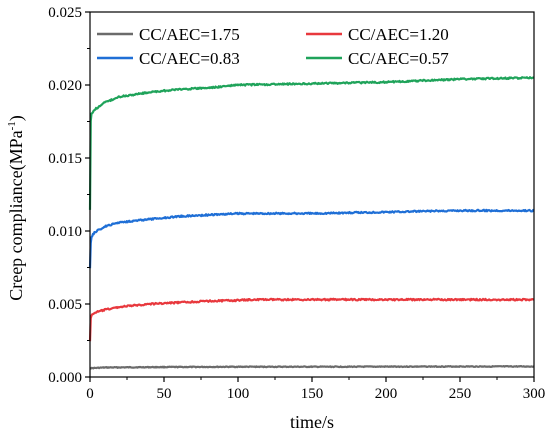 Image resolution: width=550 pixels, height=440 pixels. I want to click on legend-label: CC/AEC=1.20, so click(398, 34).